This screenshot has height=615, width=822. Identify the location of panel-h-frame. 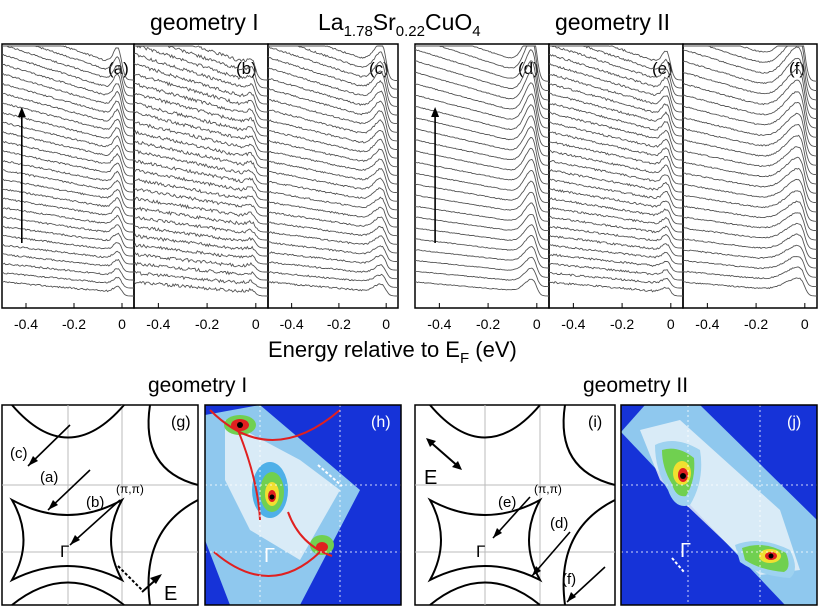
(303, 505).